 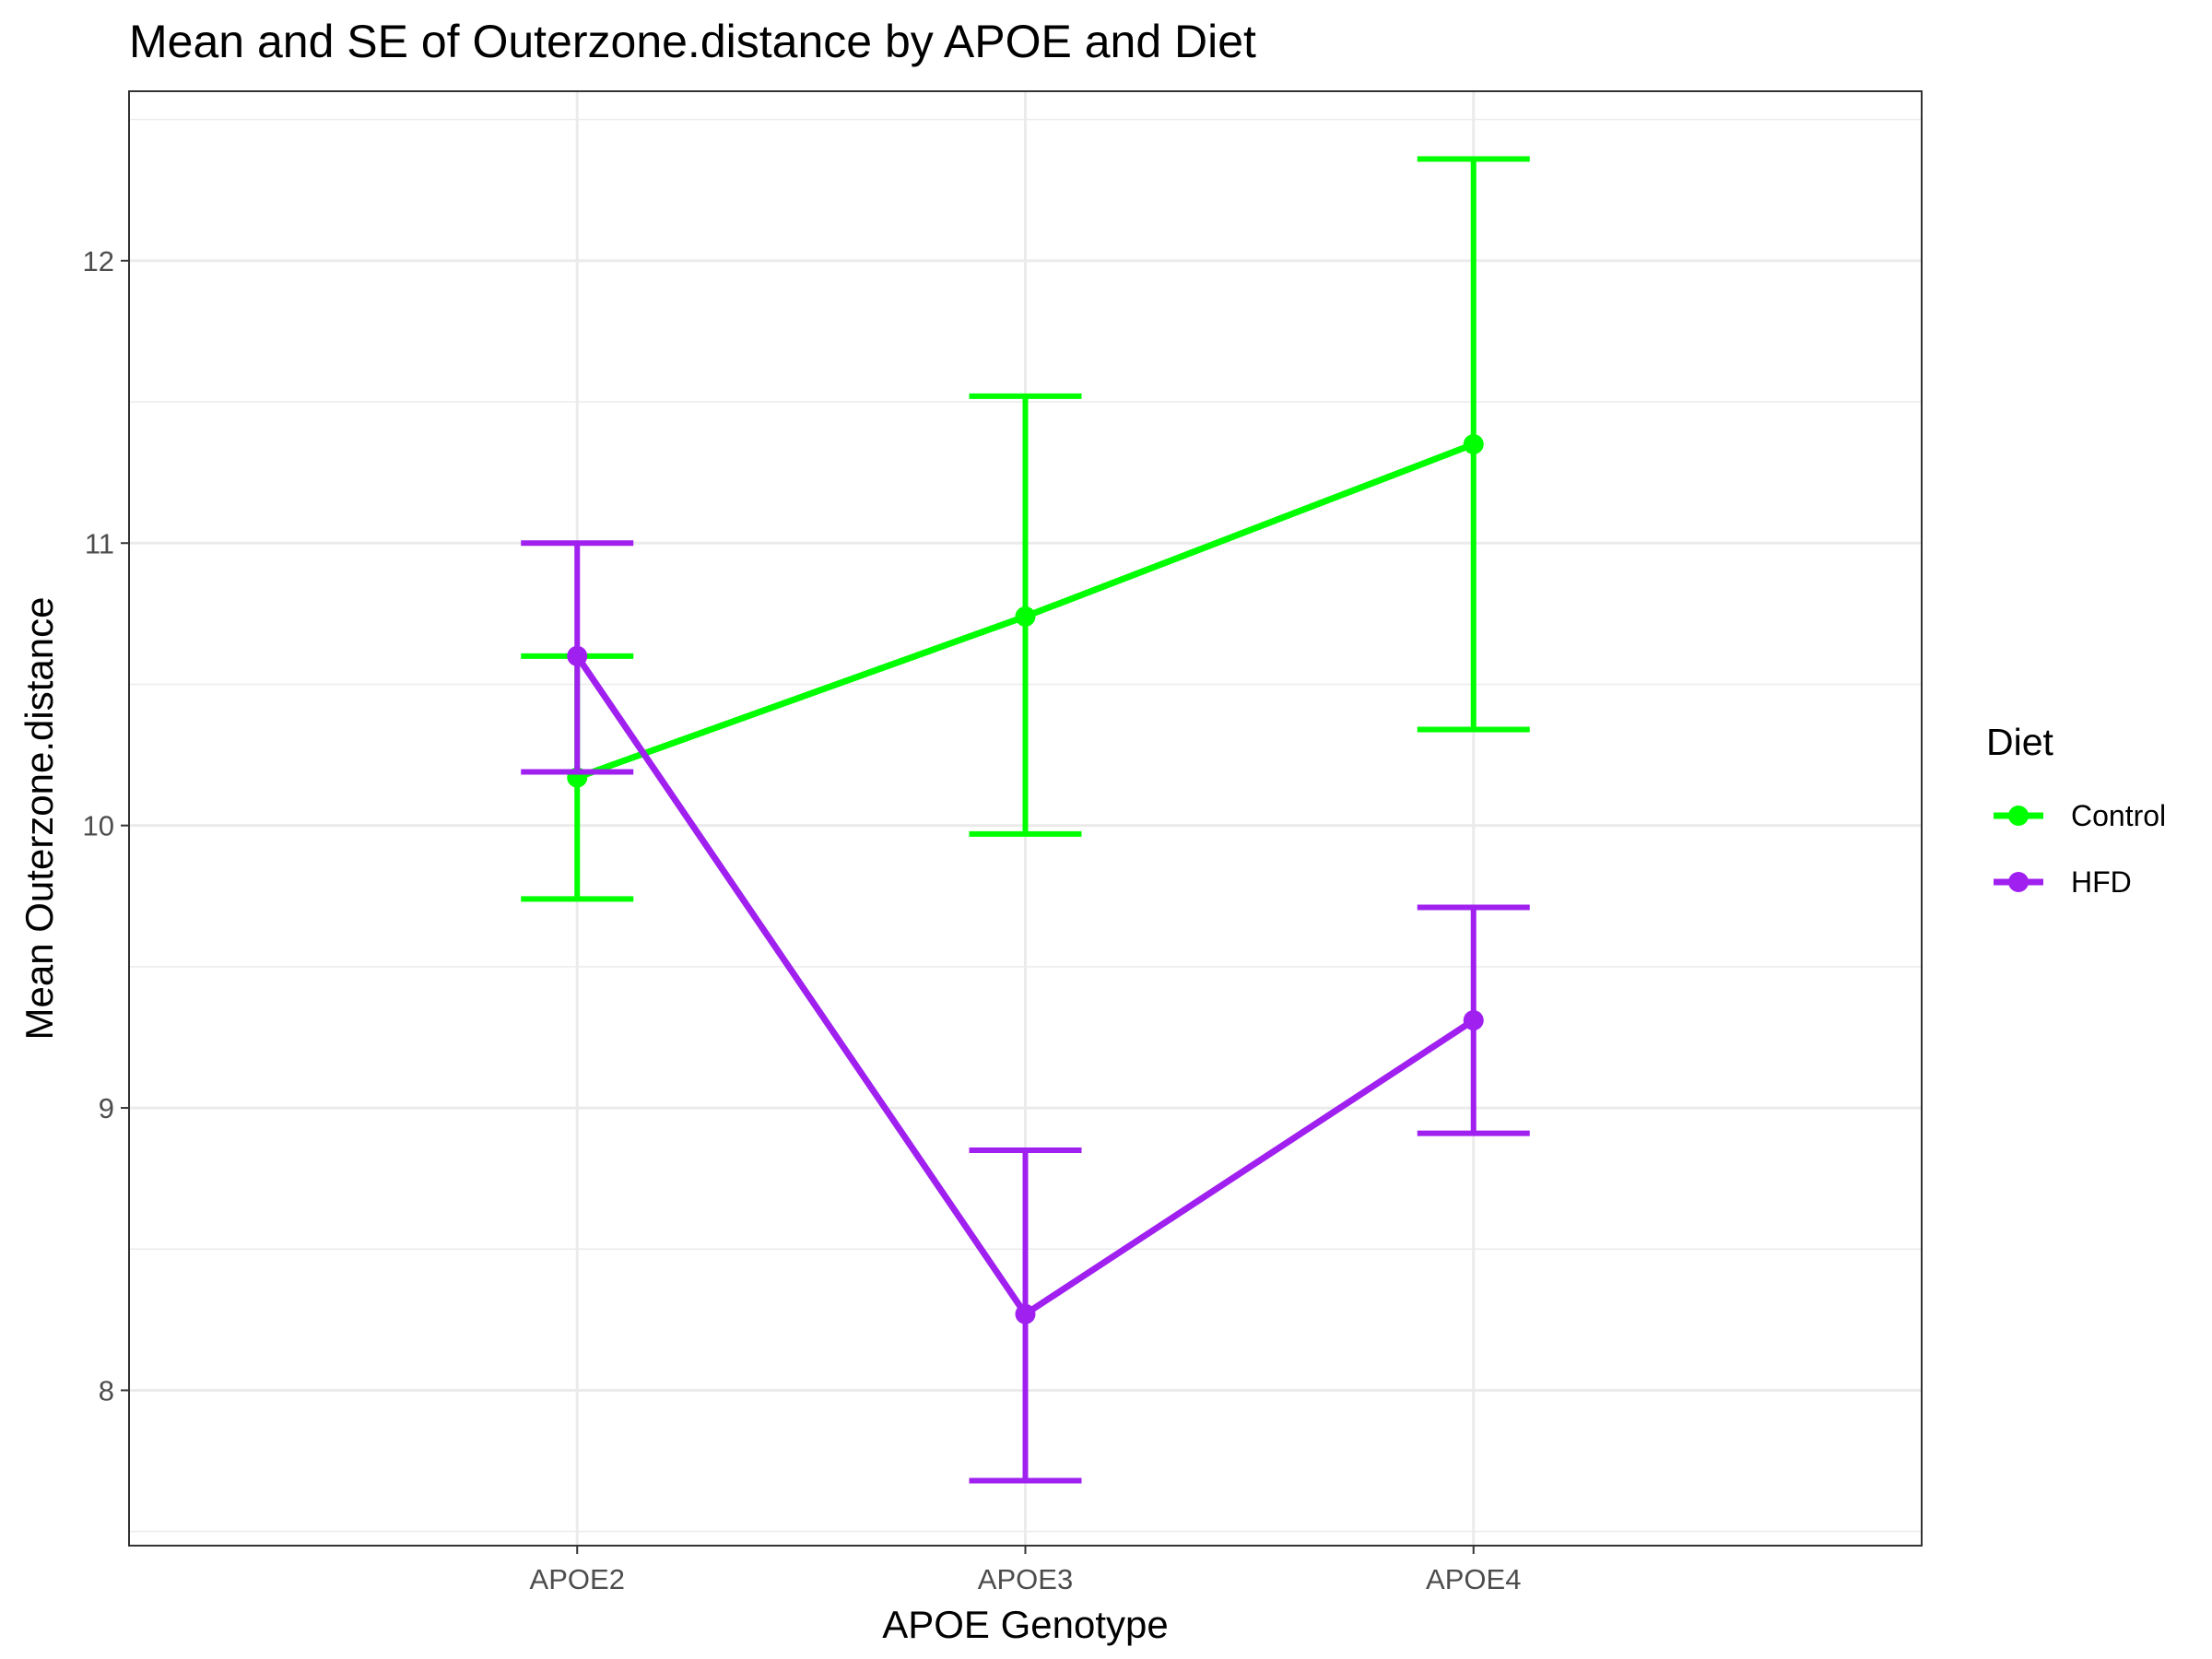 I want to click on y-axis-ticks: 8 9 10 11 12, so click(x=106, y=825).